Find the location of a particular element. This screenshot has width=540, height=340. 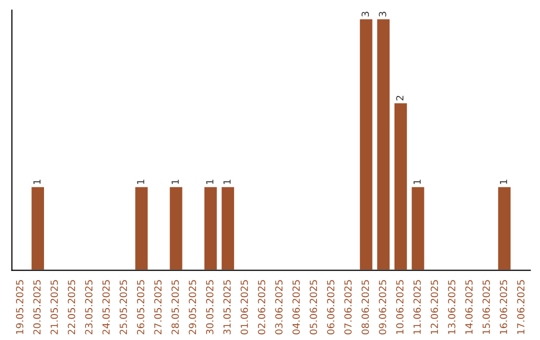

x-tick-label: 11.06.2025 is located at coordinates (417, 307).